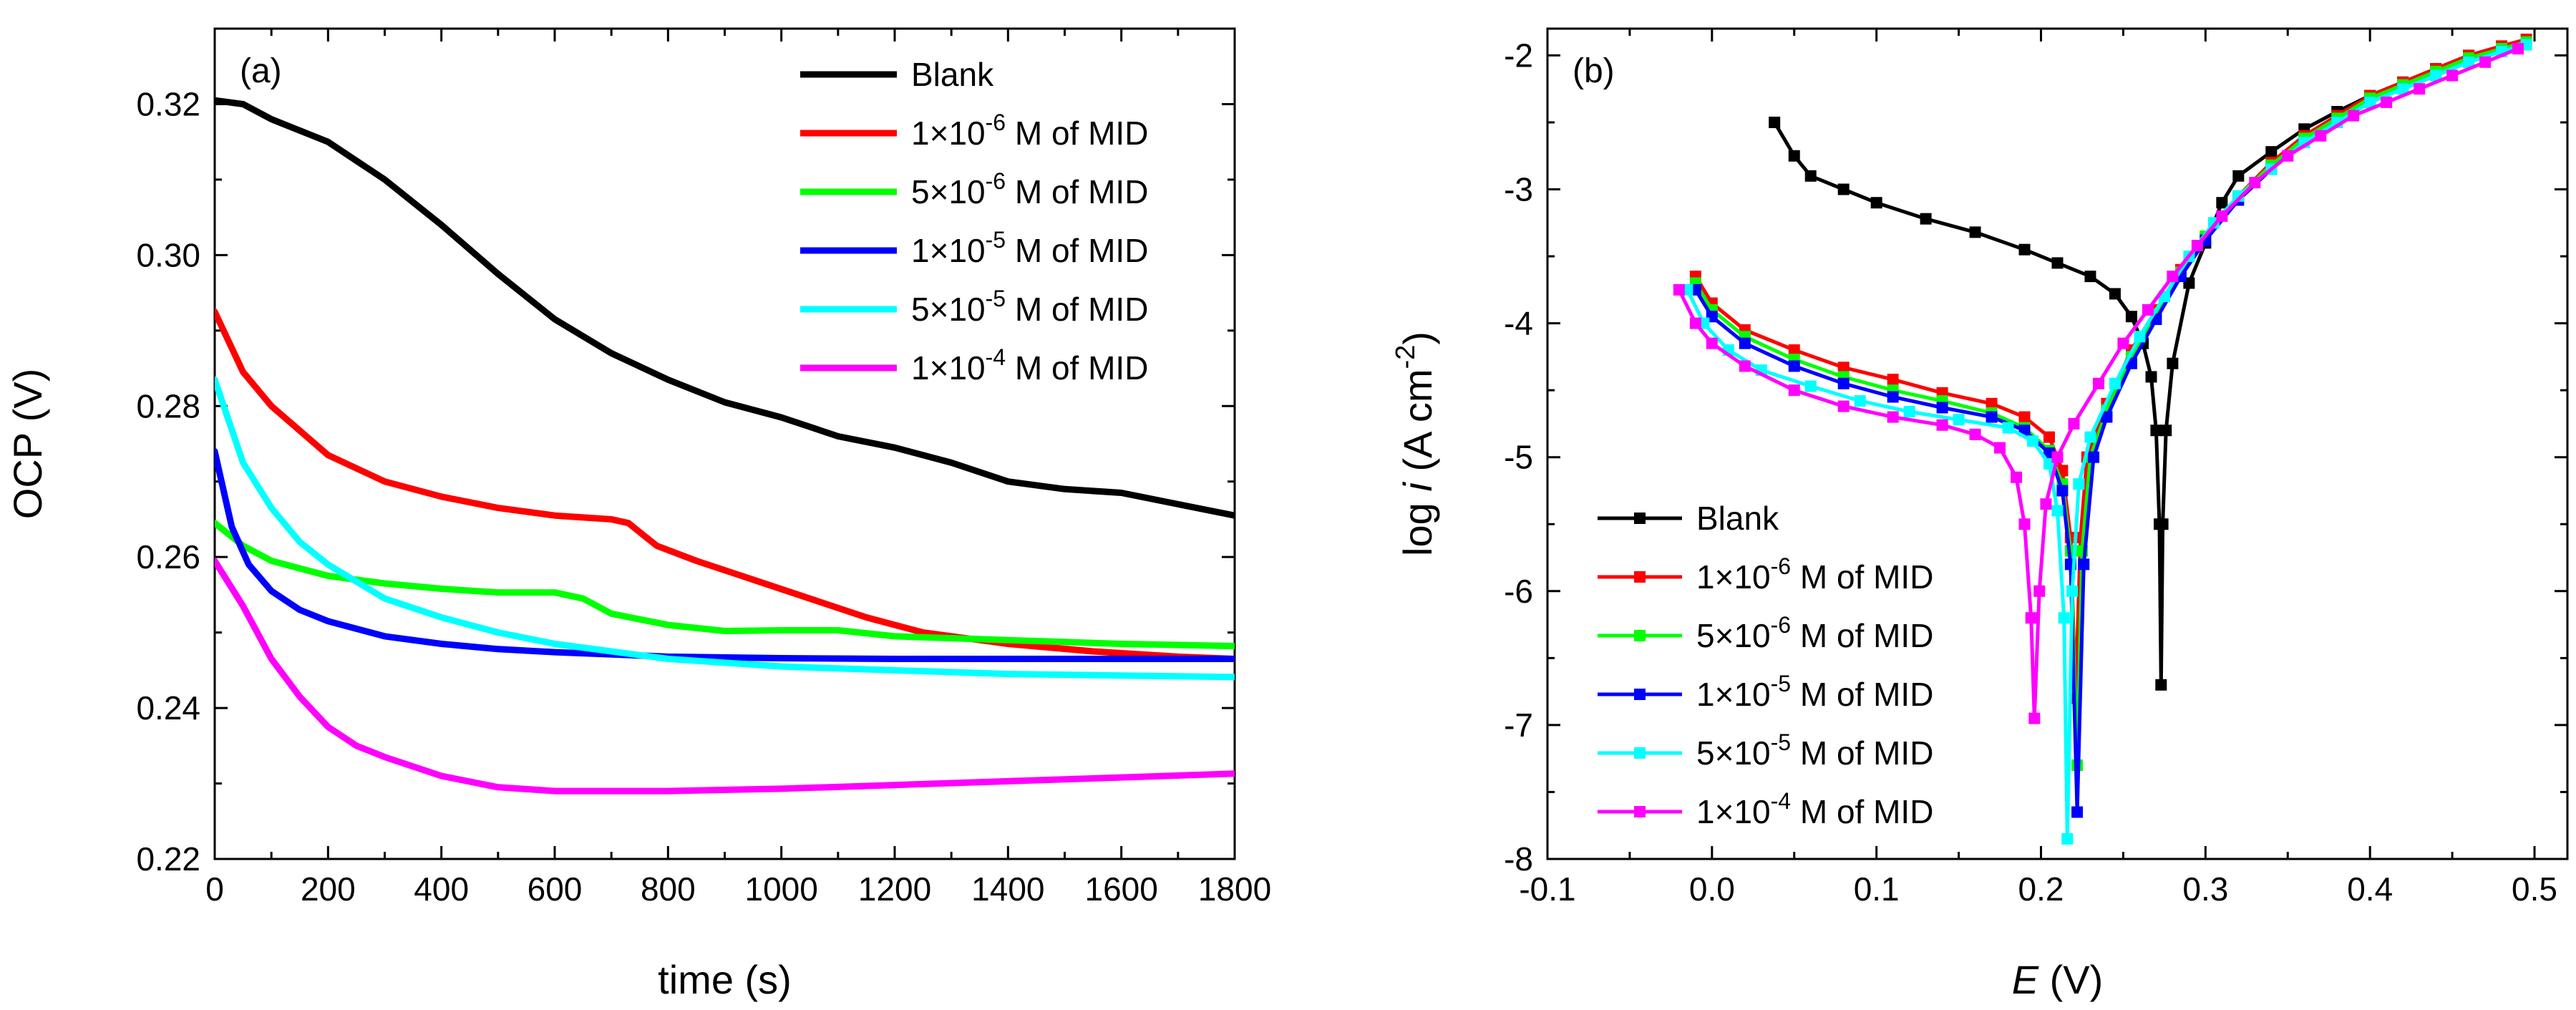  What do you see at coordinates (2534, 889) in the screenshot?
I see `x-tick-label: 0.5` at bounding box center [2534, 889].